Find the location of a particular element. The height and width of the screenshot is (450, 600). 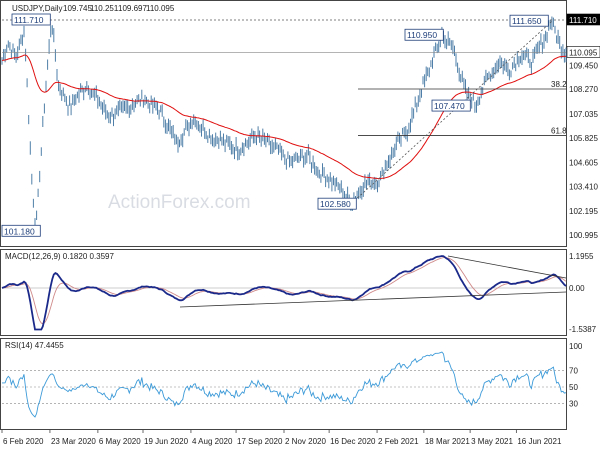

anno-110950: 110.950 is located at coordinates (422, 35).